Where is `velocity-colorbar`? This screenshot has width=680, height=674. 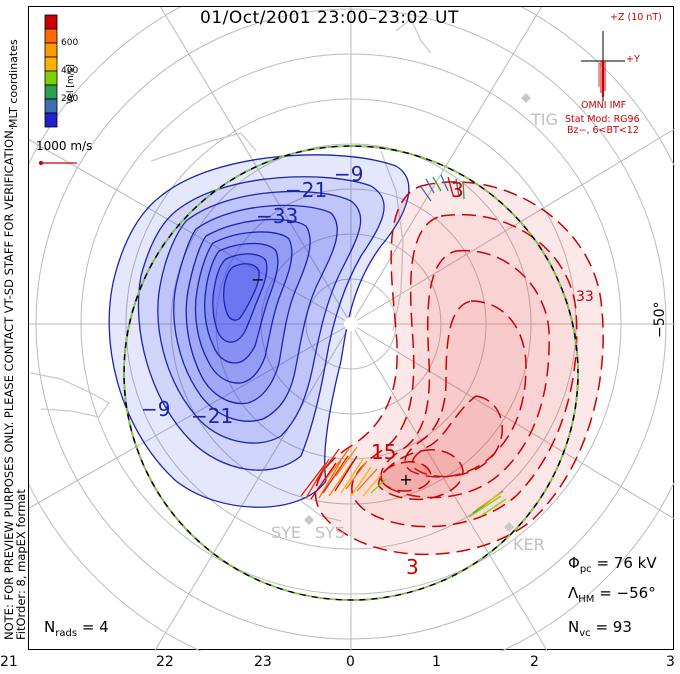
velocity-colorbar is located at coordinates (51, 71).